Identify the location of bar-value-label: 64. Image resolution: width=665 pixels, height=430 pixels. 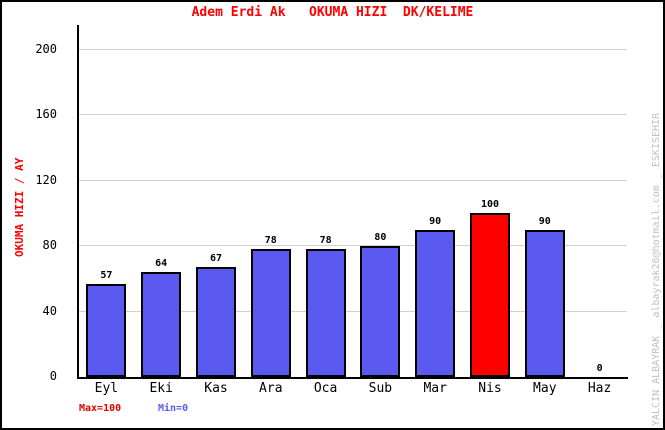
(161, 263).